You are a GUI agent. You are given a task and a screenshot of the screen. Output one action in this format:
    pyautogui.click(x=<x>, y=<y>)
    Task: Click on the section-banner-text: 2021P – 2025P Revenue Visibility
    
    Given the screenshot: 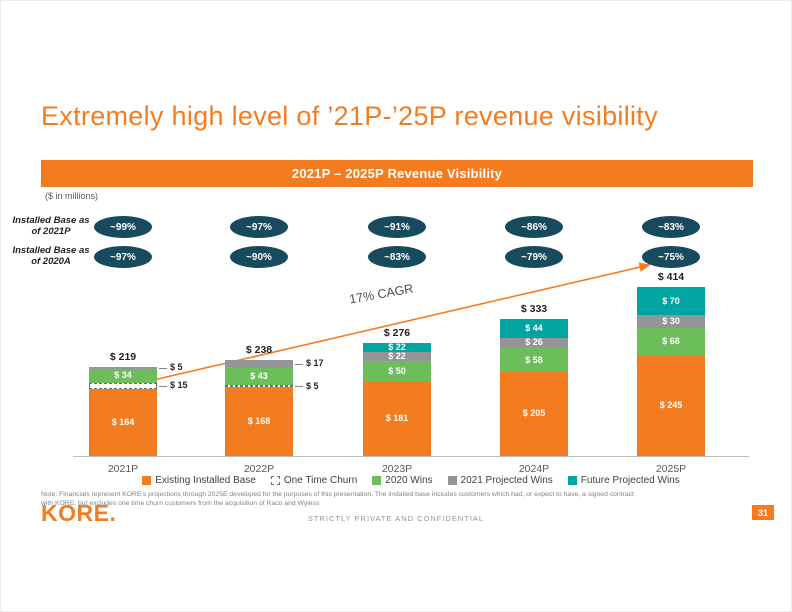 What is the action you would take?
    pyautogui.click(x=397, y=173)
    